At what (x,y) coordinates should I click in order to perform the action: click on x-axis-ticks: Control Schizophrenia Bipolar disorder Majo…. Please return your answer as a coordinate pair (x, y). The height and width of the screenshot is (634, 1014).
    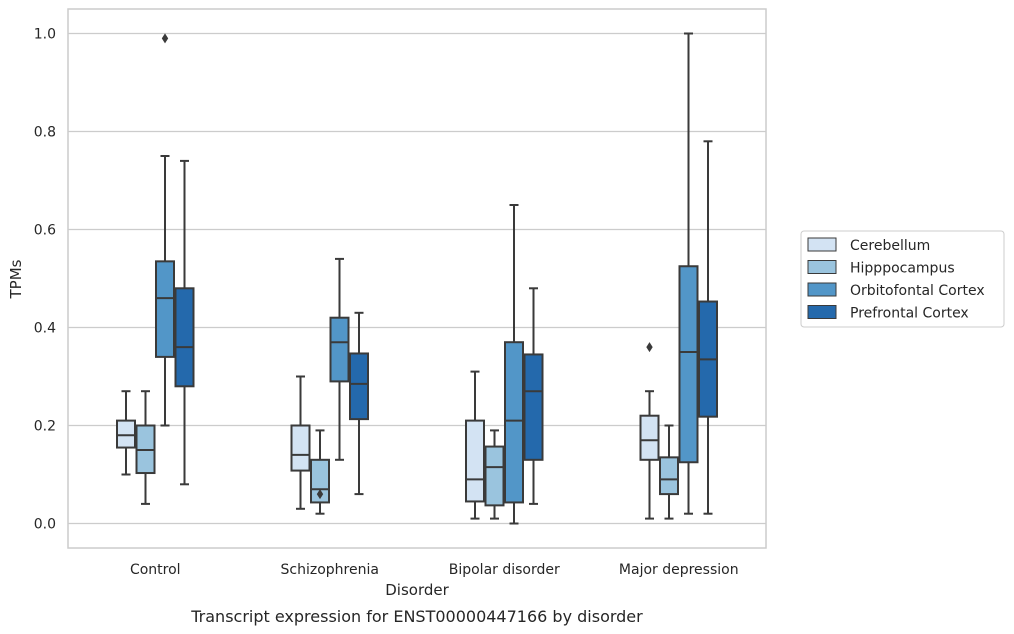
    Looking at the image, I should click on (434, 570).